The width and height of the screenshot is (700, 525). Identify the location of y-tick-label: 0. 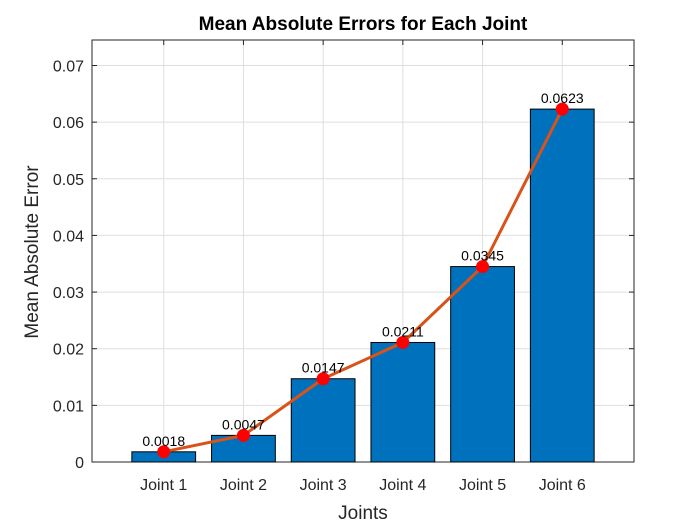
(79, 463).